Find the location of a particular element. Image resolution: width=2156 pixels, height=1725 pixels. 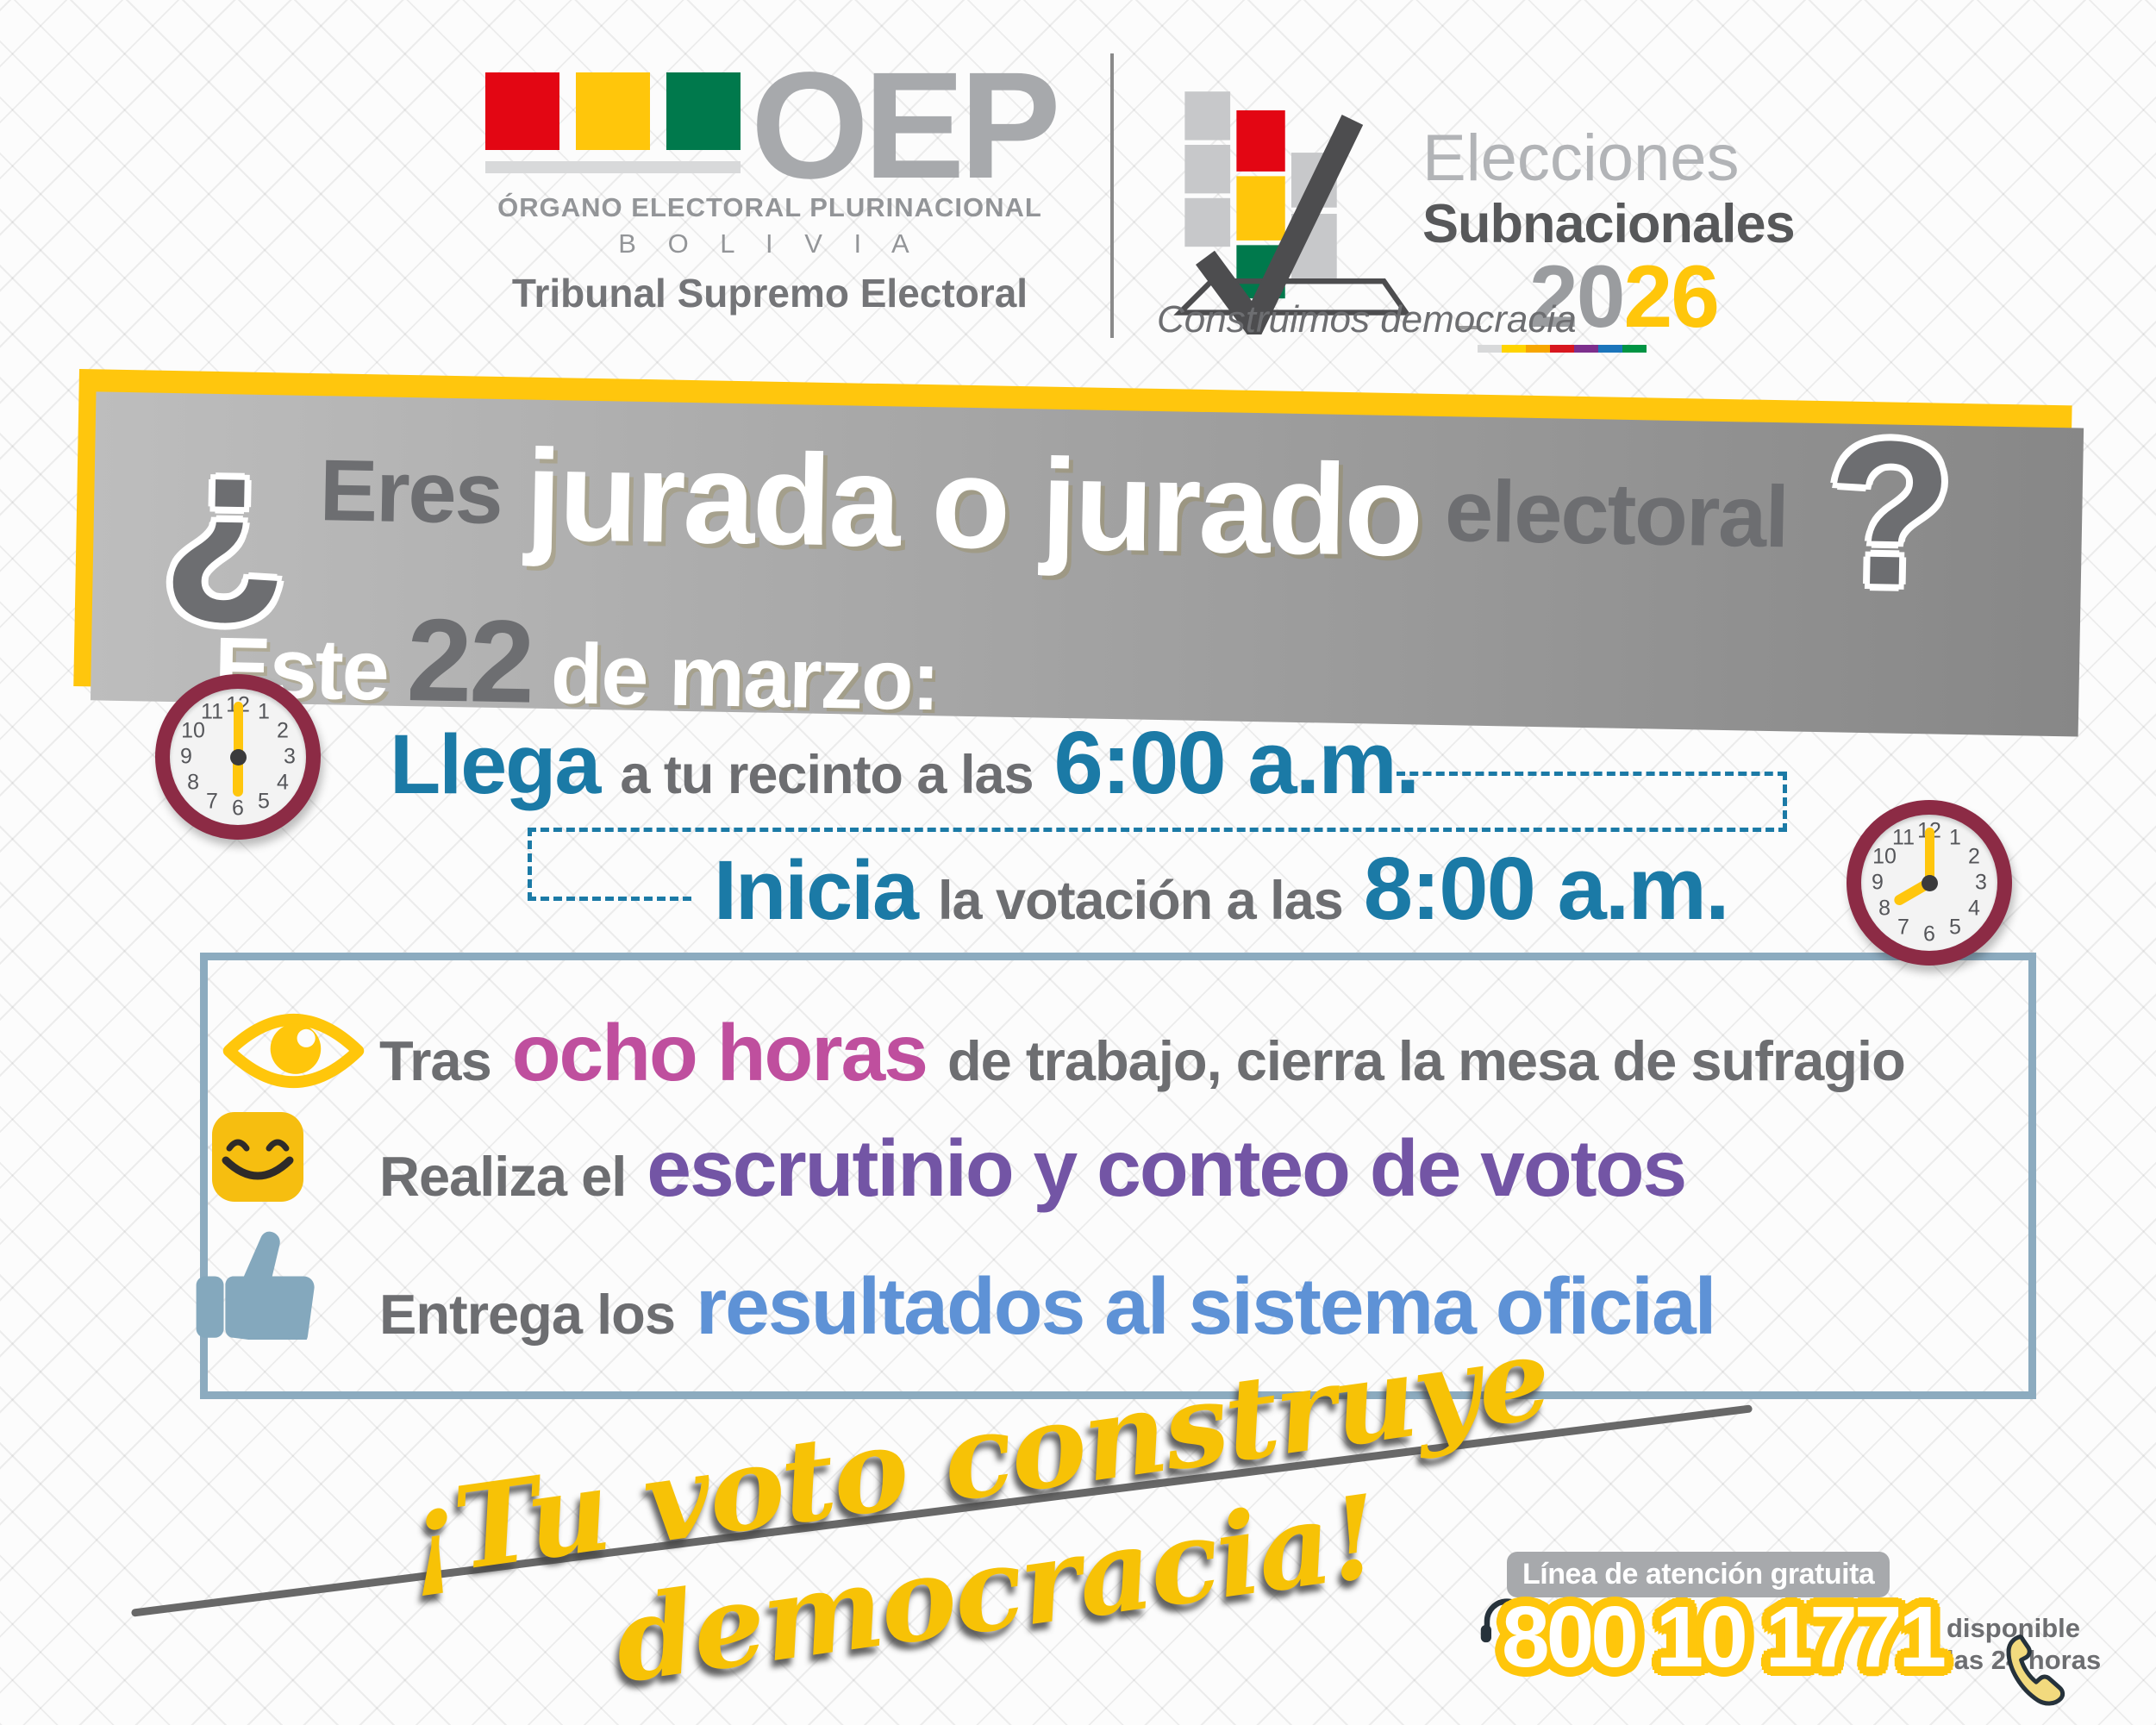

task3-pre: Entrega los is located at coordinates (527, 1314).